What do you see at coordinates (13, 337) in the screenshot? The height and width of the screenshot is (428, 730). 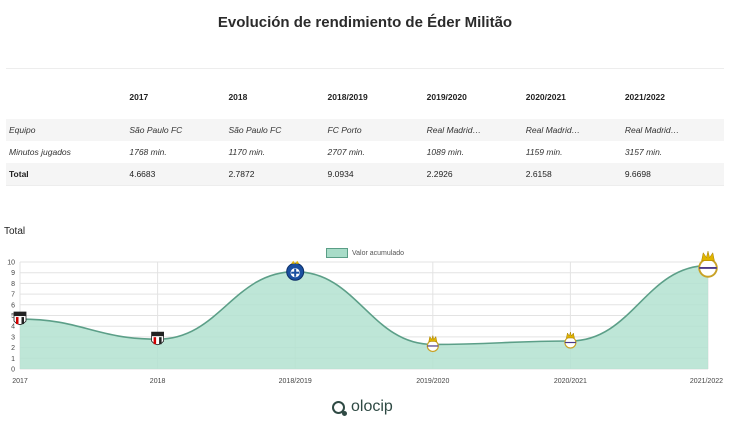 I see `y-tick-label: 3` at bounding box center [13, 337].